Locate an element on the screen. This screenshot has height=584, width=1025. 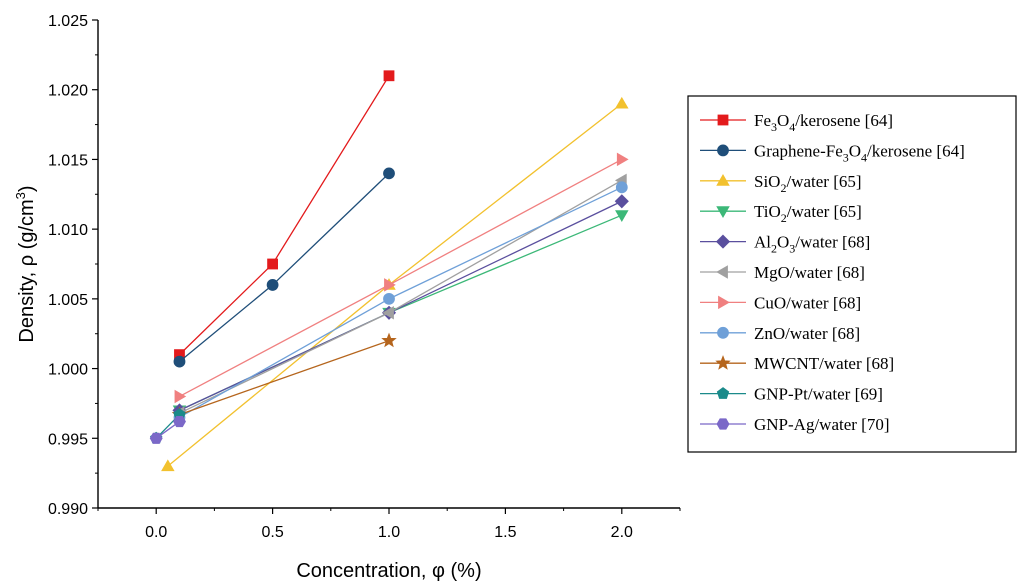
legend-item: GNP-Pt/water [69] is located at coordinates (791, 394).